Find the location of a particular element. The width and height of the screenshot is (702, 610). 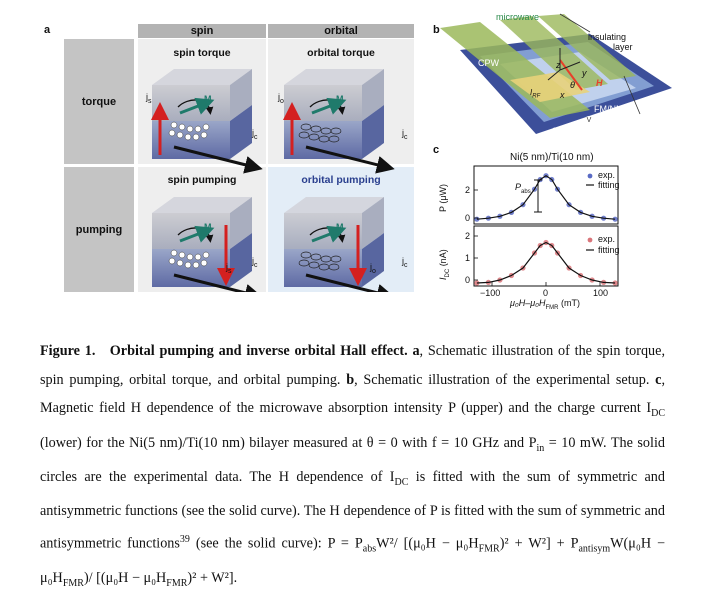

label-insulating: insulating is located at coordinates (607, 37).